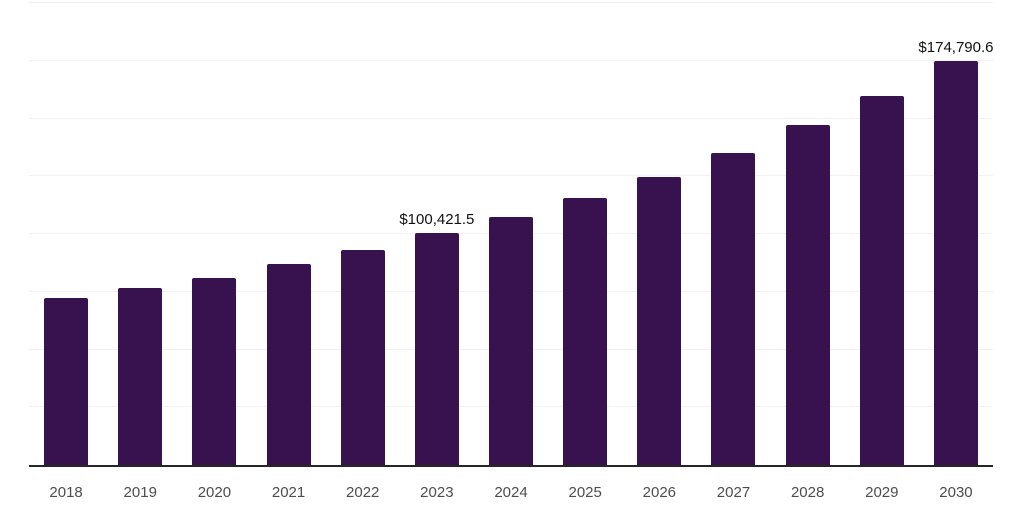  I want to click on bar-2023, so click(436, 349).